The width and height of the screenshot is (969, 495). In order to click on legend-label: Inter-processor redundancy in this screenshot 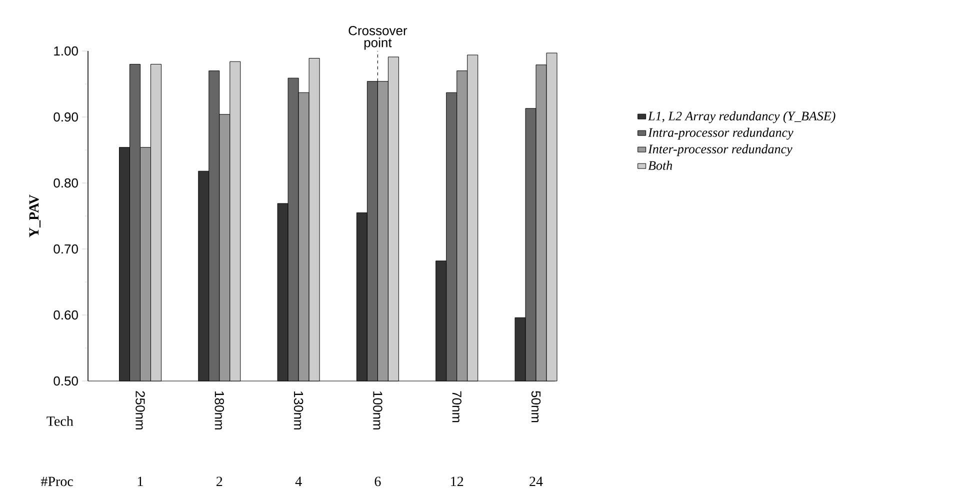, I will do `click(720, 150)`.